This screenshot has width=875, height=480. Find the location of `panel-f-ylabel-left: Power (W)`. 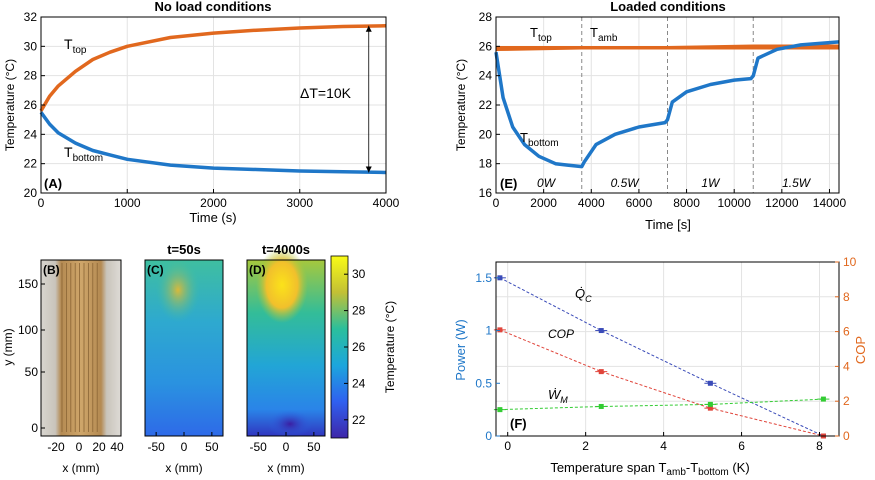

panel-f-ylabel-left: Power (W) is located at coordinates (460, 349).